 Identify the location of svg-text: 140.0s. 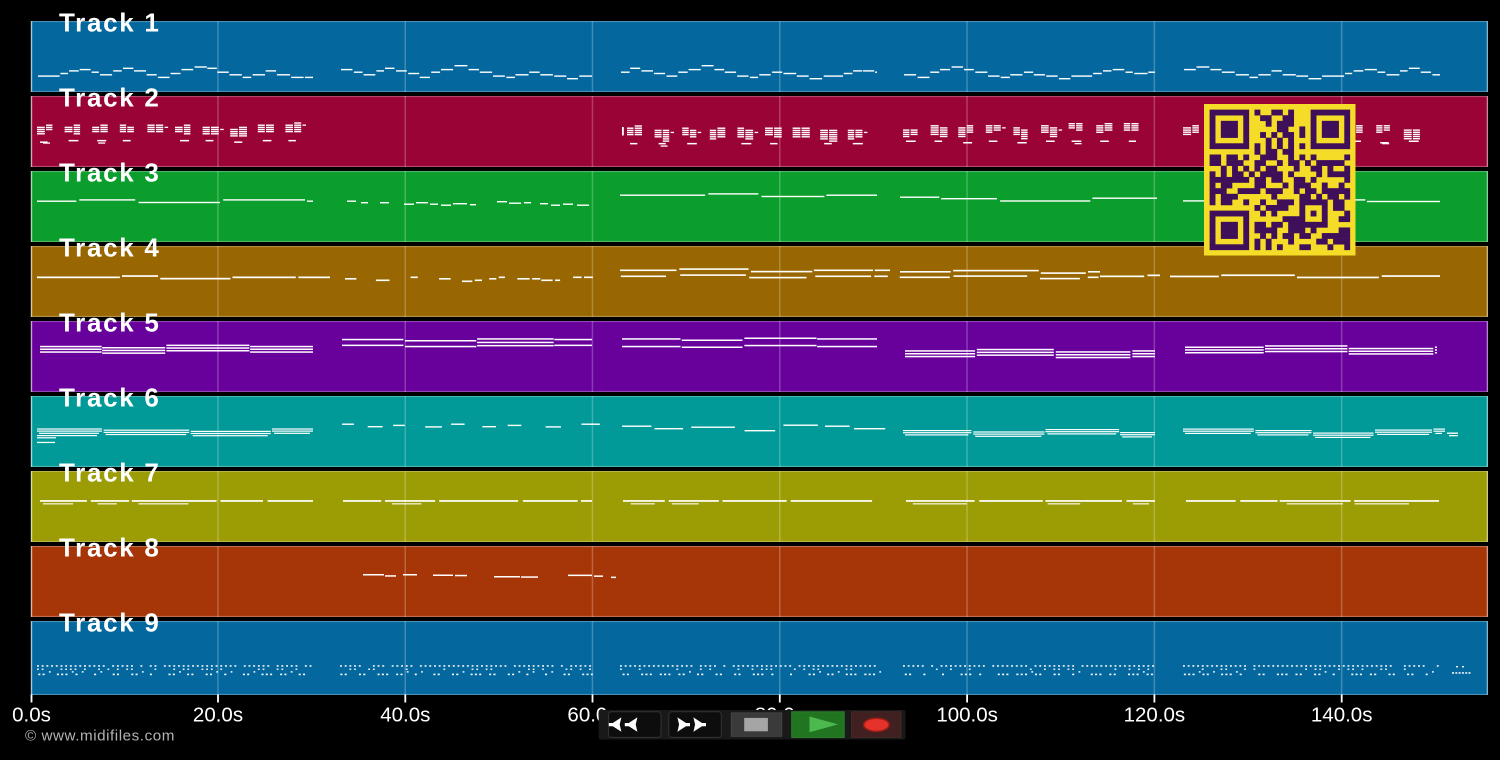
(1342, 715).